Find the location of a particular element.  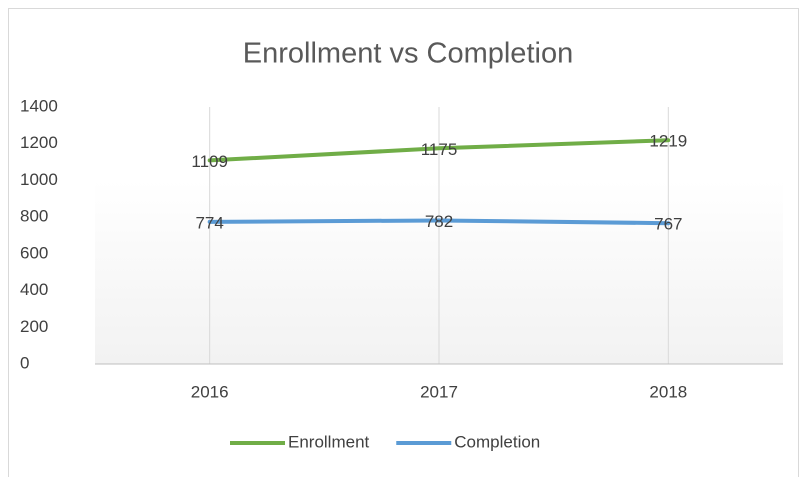

x-tick-label: 2016 is located at coordinates (210, 391).